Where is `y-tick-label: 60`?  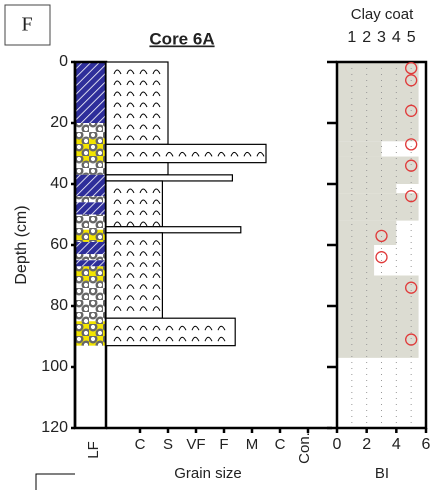 y-tick-label: 60 is located at coordinates (59, 244).